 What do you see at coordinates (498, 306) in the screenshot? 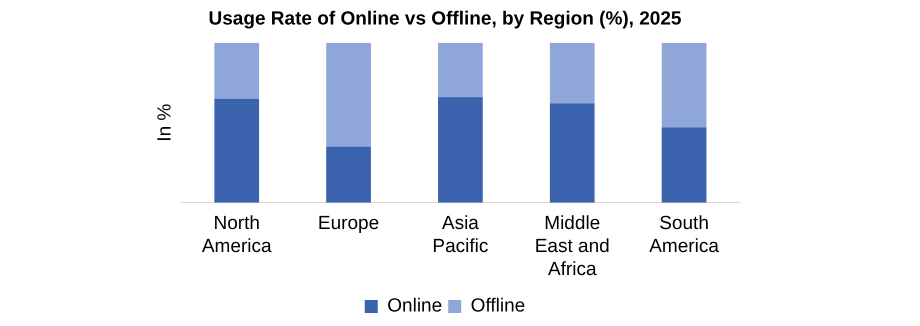
I see `legend-label: Offline` at bounding box center [498, 306].